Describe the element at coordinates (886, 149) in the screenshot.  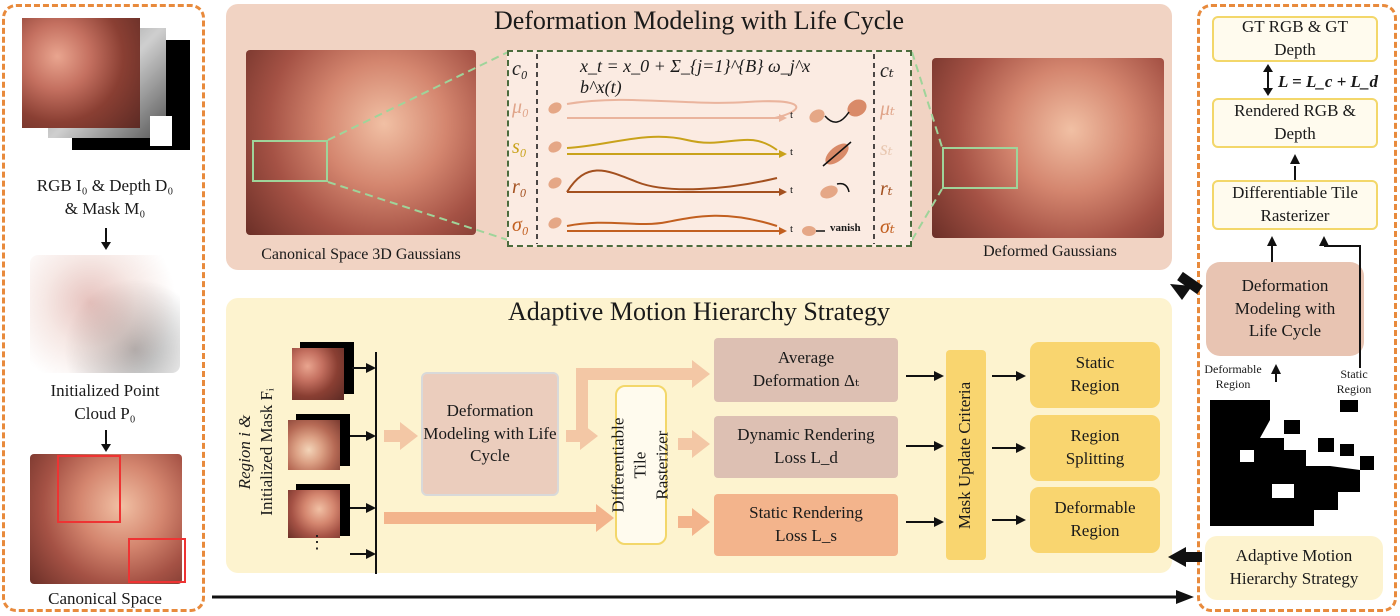
I see `right-param-s: sₜ` at that location.